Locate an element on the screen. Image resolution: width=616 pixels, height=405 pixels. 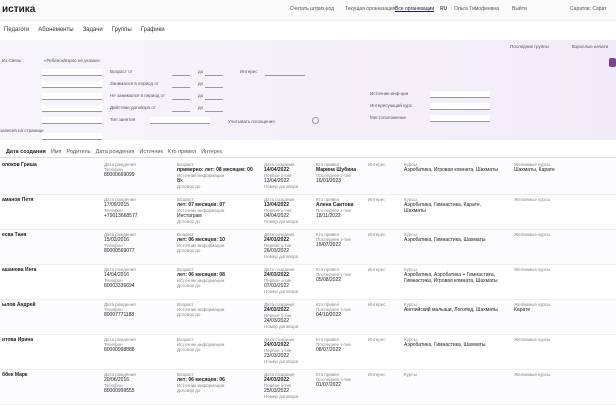
field-value: 05/08/2022 is located at coordinates (329, 280).